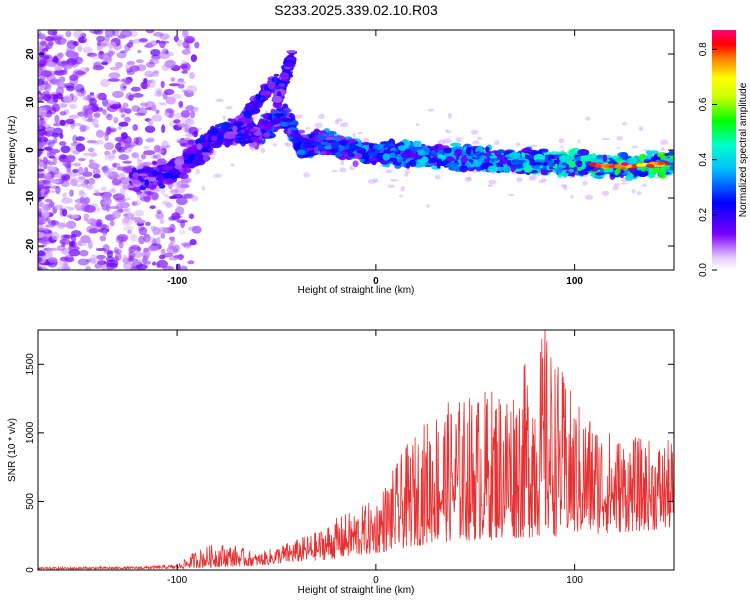  I want to click on colorbar-tick-label: 0.8, so click(703, 49).